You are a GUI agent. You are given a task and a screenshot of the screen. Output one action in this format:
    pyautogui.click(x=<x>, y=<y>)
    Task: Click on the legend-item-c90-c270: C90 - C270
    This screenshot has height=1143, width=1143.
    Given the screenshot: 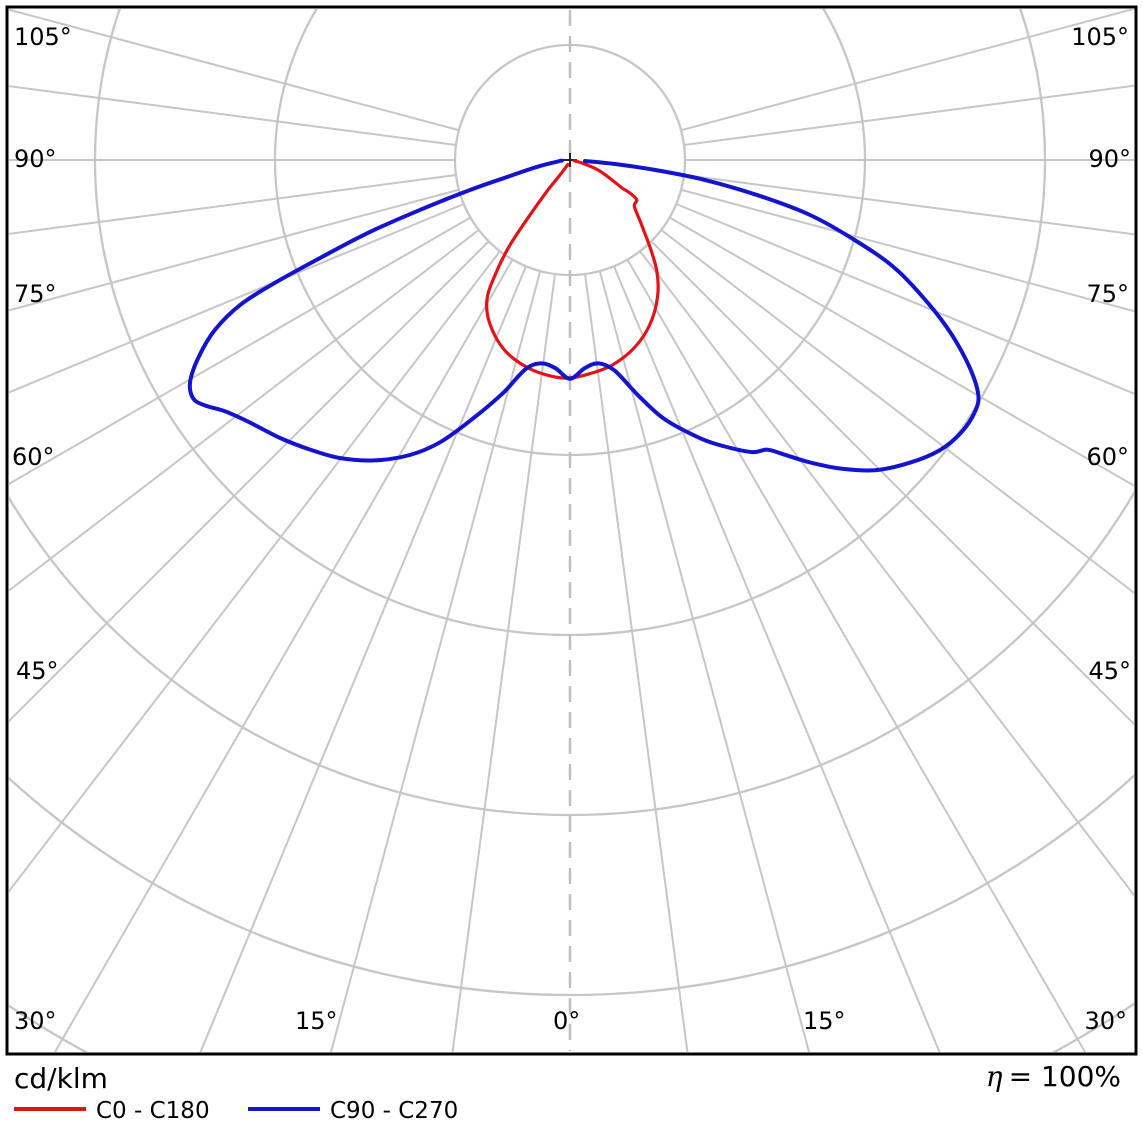 What is the action you would take?
    pyautogui.click(x=353, y=1113)
    